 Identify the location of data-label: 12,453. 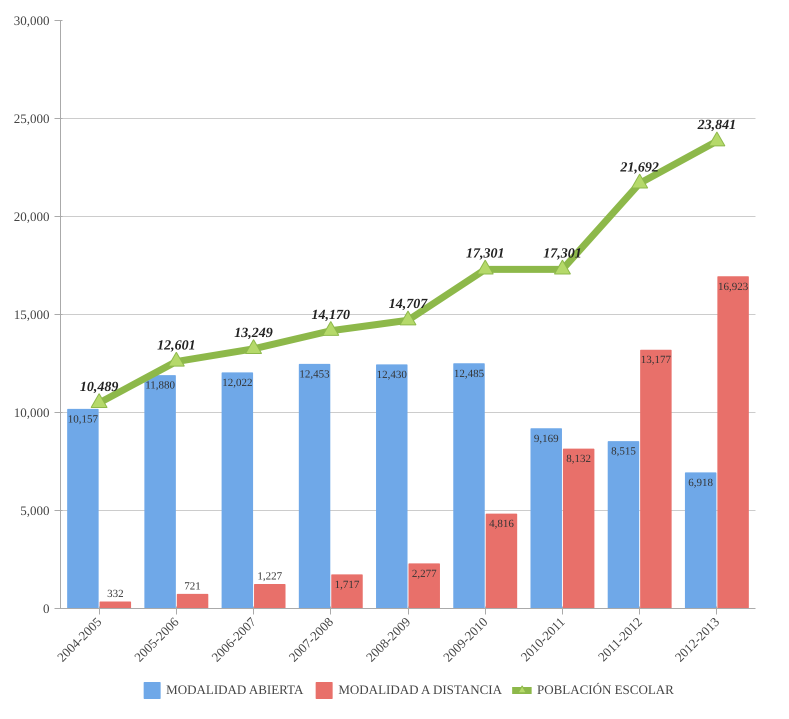
(314, 374).